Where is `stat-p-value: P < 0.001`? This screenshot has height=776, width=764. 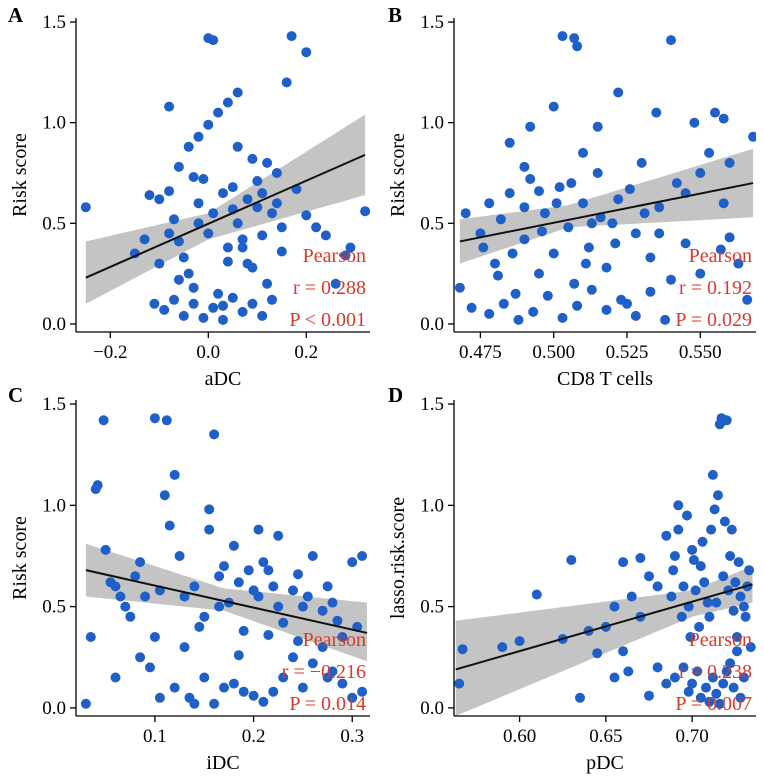
stat-p-value: P < 0.001 is located at coordinates (327, 320).